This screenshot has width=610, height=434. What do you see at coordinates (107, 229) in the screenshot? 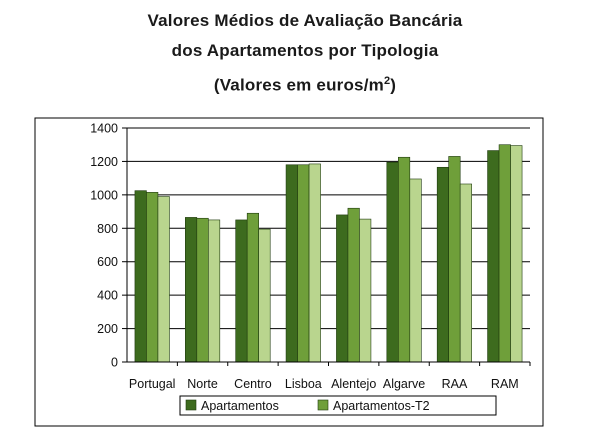
I see `y-tick-label-800: 800` at bounding box center [107, 229].